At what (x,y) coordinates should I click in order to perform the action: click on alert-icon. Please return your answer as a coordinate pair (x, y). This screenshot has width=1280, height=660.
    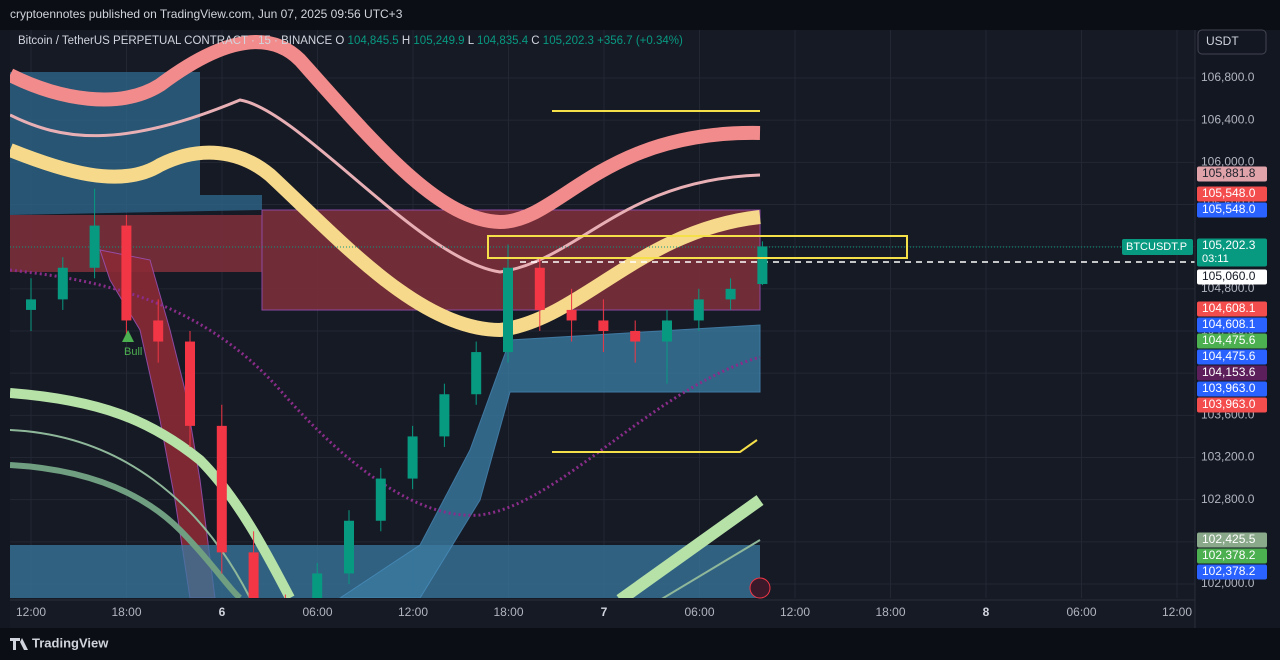
    Looking at the image, I should click on (760, 588).